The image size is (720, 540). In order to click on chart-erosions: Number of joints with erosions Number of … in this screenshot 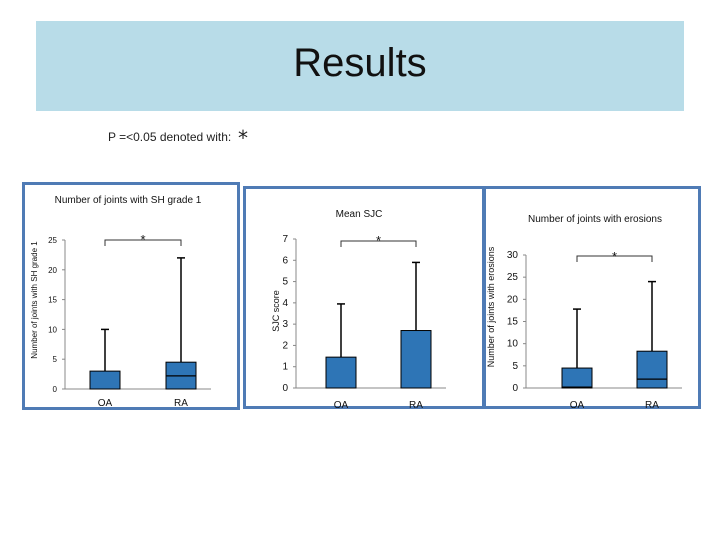, I will do `click(584, 312)`.